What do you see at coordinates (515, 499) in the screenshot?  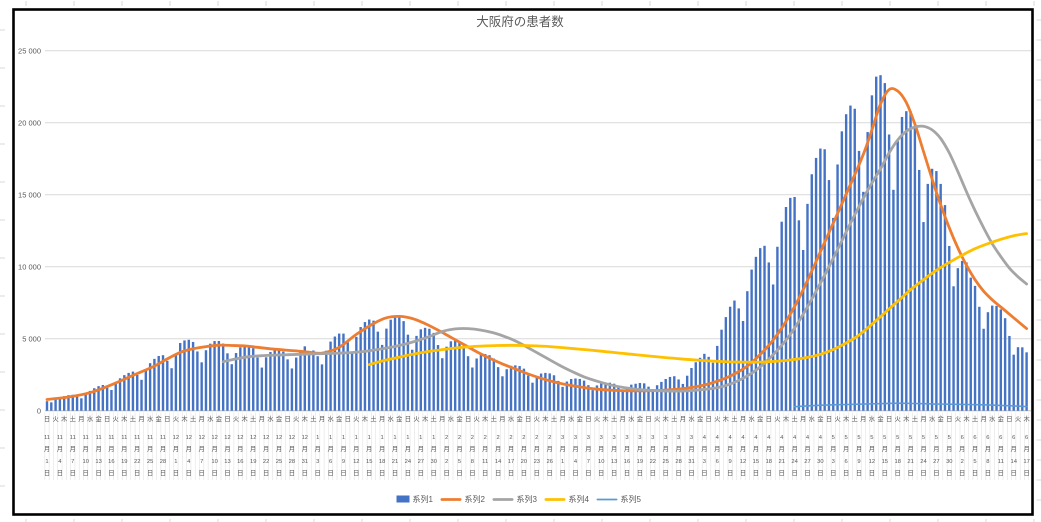 I see `legend-item-系列3: 系列3` at bounding box center [515, 499].